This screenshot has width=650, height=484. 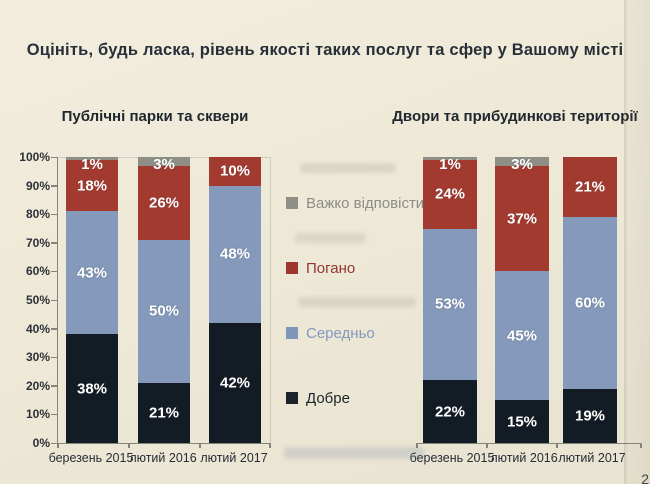 I want to click on bar-value-label: 37%, so click(x=522, y=218).